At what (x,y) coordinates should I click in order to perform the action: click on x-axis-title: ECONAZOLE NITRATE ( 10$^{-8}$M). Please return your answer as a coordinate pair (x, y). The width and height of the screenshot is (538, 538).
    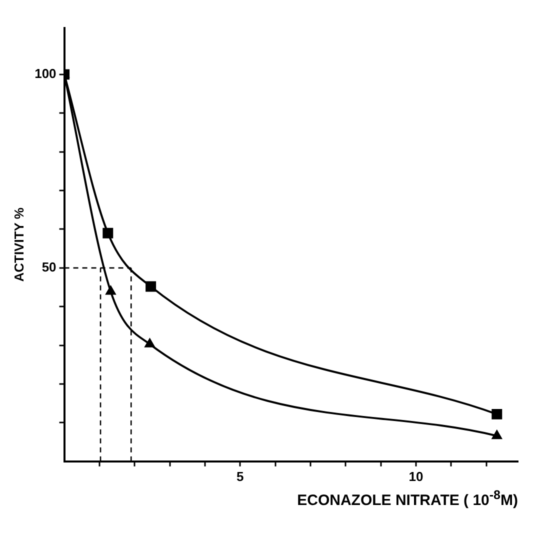
    Looking at the image, I should click on (407, 498).